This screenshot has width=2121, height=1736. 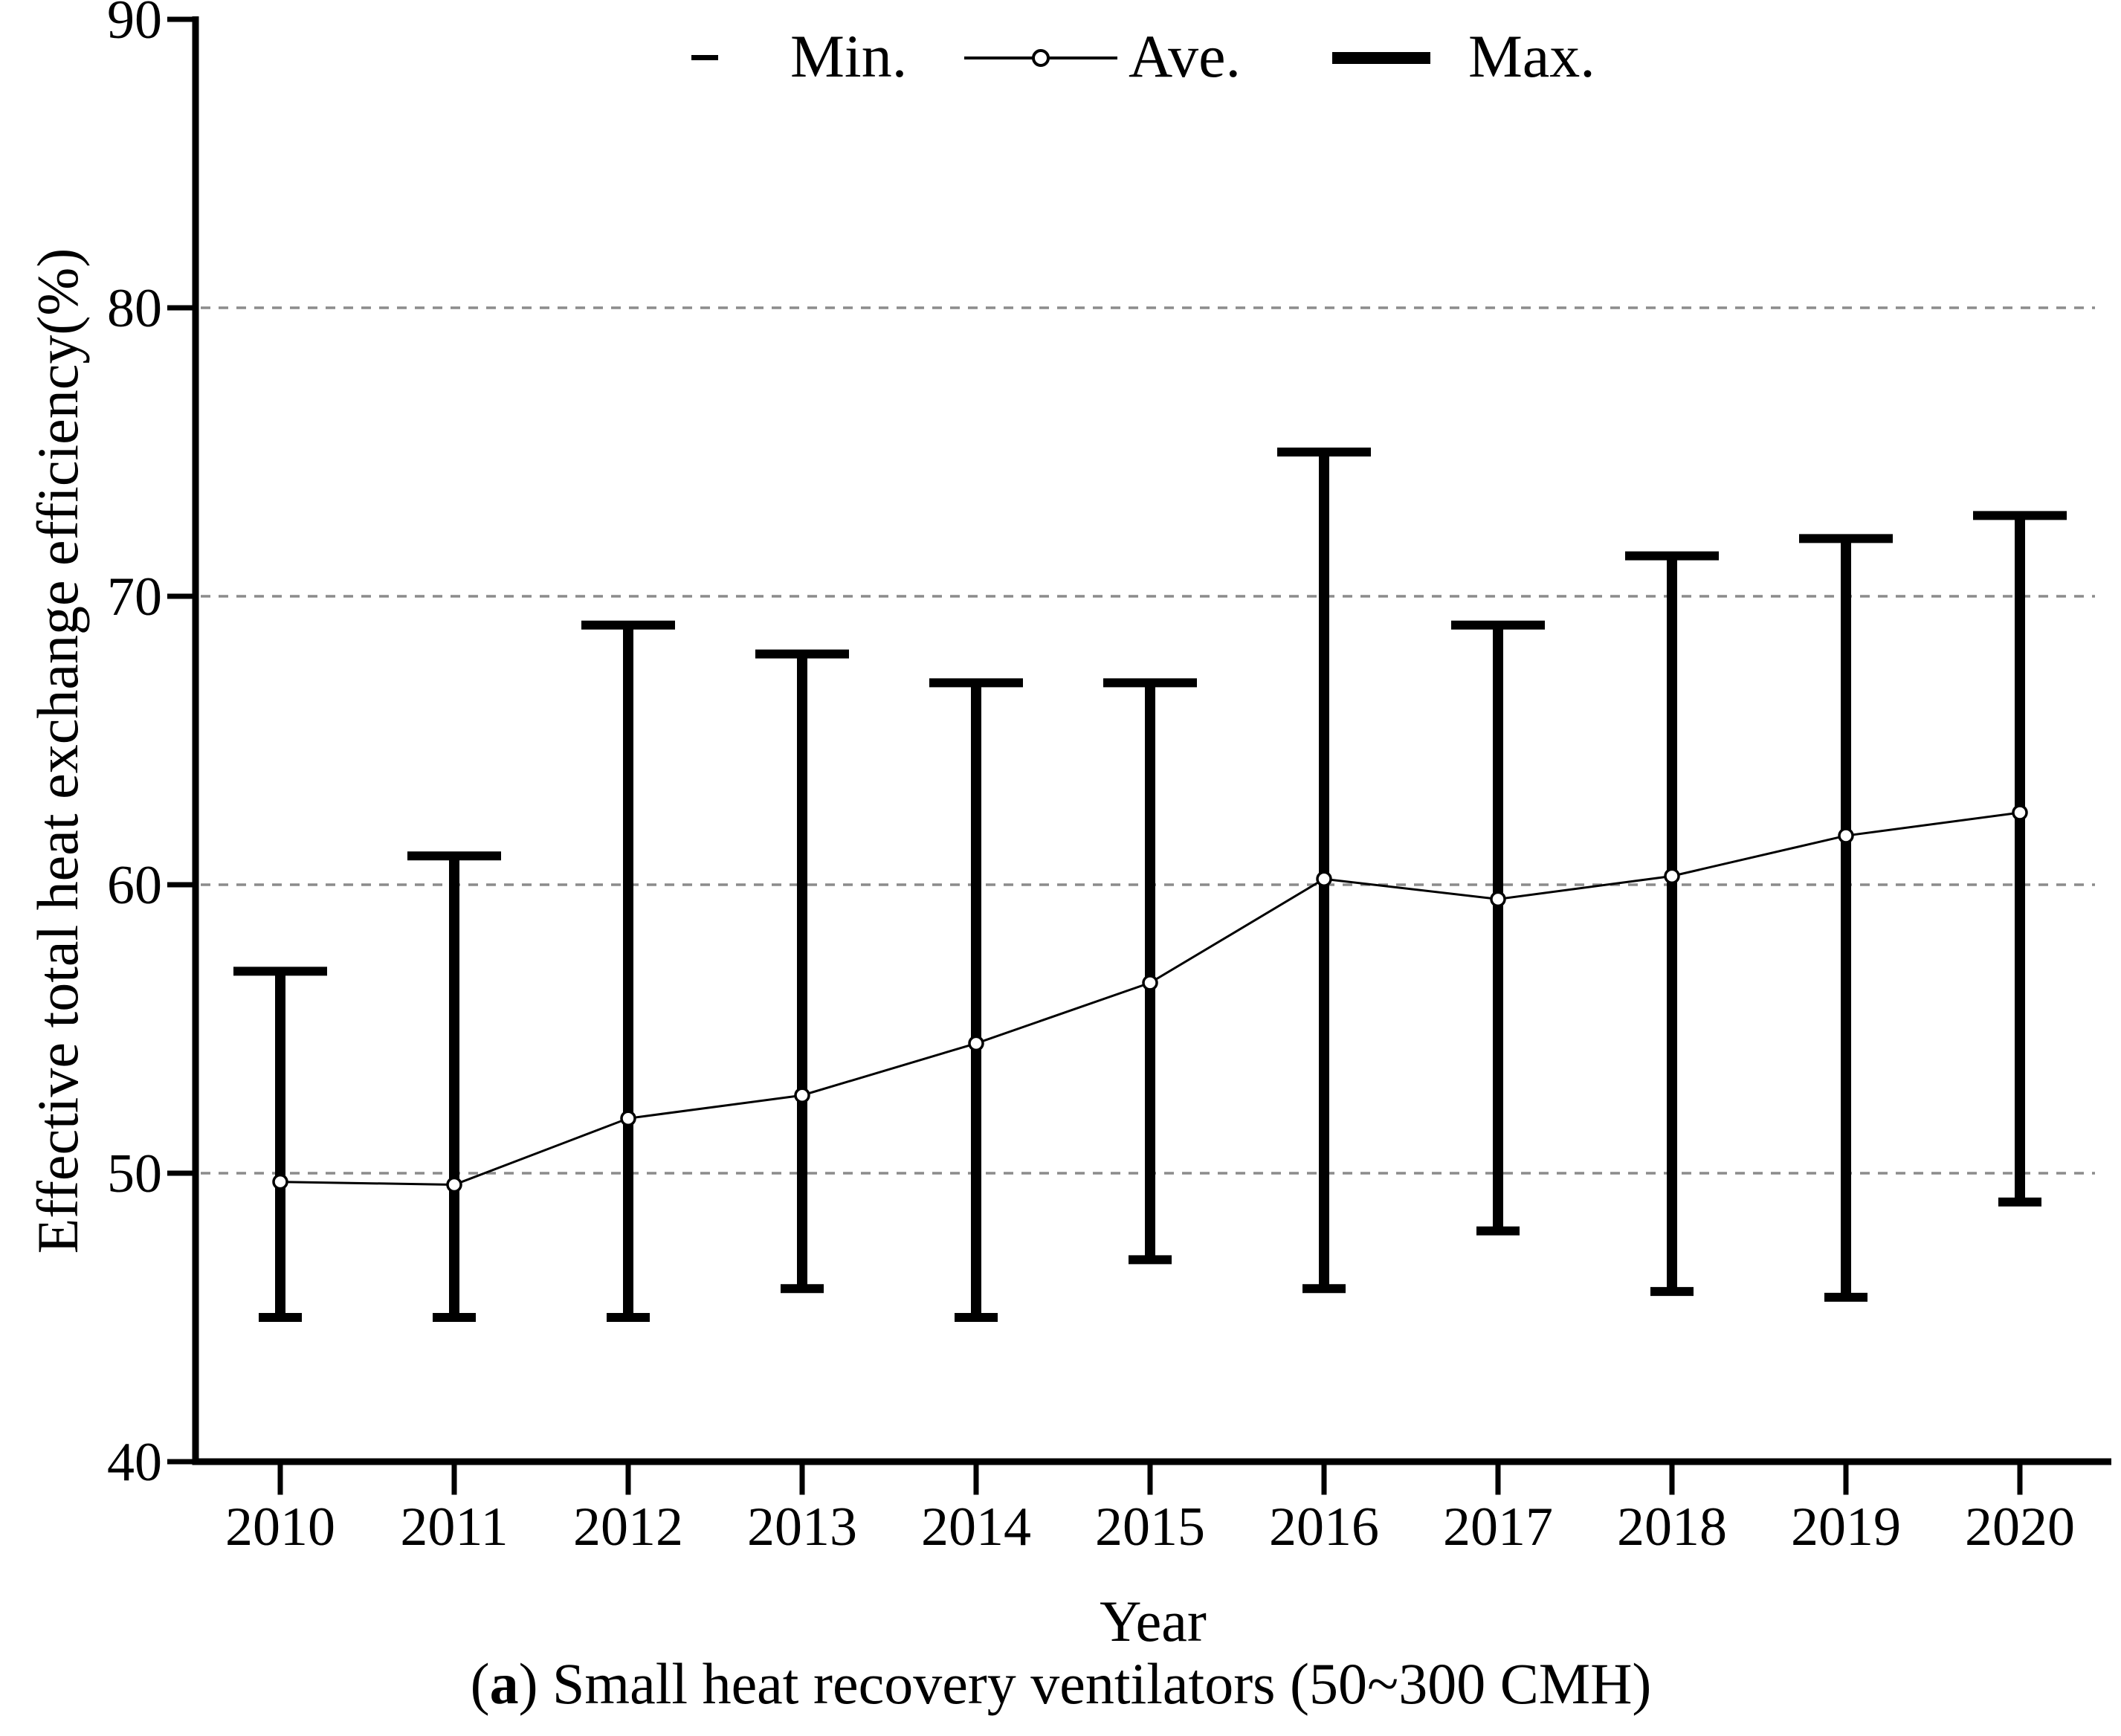 I want to click on y-tick-label-60: 60, so click(x=134, y=885).